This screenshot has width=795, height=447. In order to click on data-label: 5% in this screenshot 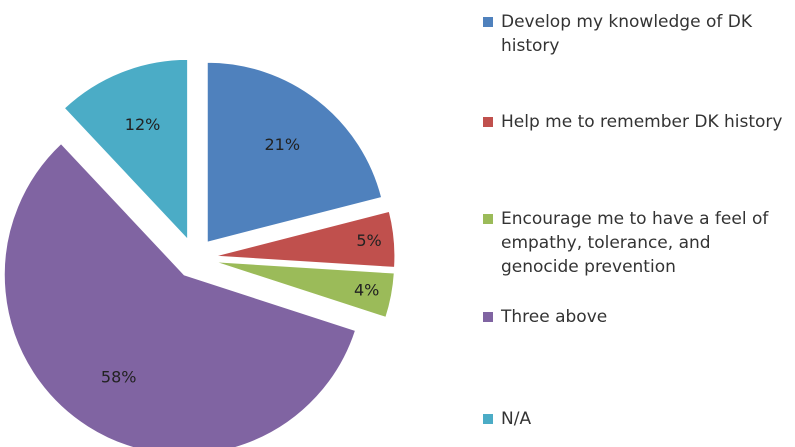, I will do `click(368, 240)`.